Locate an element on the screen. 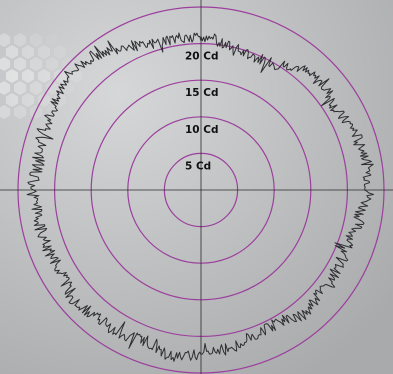 This screenshot has height=374, width=393. ring-label-15: 15 Cd is located at coordinates (202, 93).